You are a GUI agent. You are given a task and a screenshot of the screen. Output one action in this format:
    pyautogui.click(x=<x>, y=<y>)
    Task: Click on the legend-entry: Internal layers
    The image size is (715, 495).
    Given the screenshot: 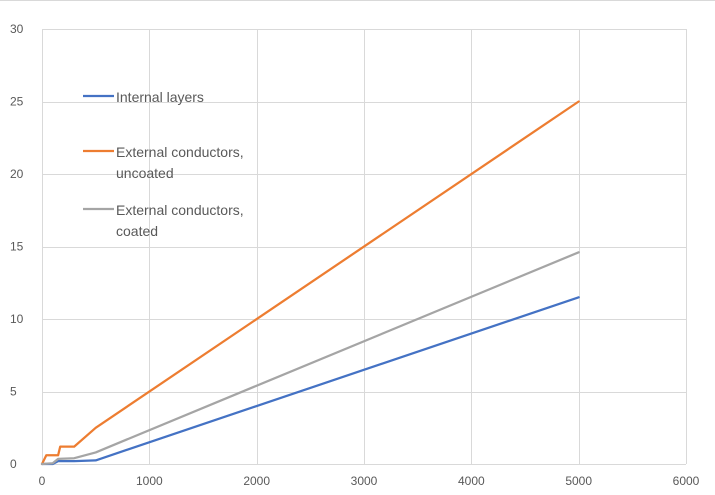 What is the action you would take?
    pyautogui.click(x=143, y=97)
    